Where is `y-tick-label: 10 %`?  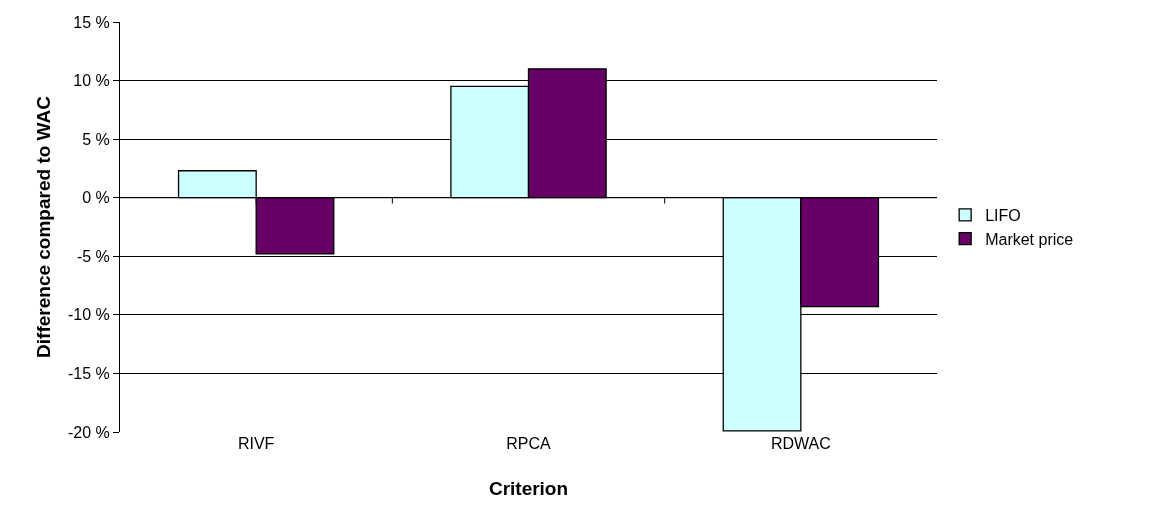 y-tick-label: 10 % is located at coordinates (91, 81).